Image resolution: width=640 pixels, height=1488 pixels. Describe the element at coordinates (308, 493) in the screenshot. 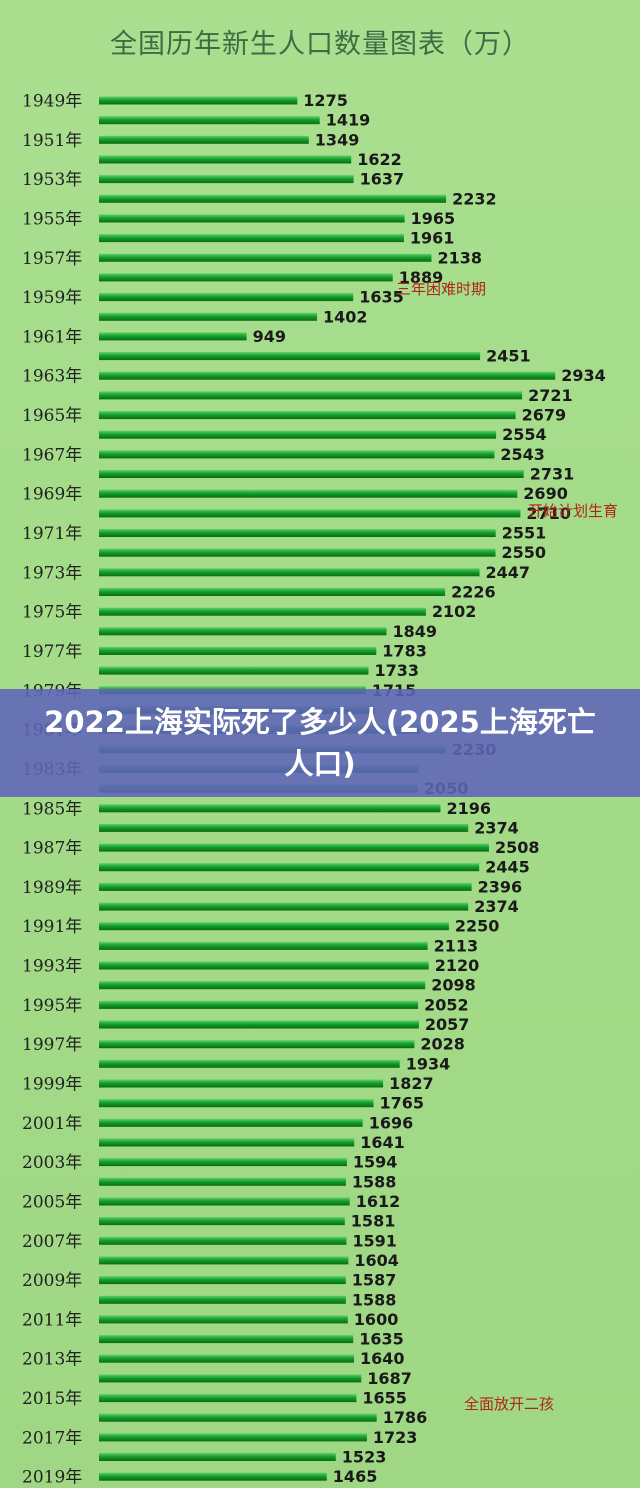

I see `bar-1969` at that location.